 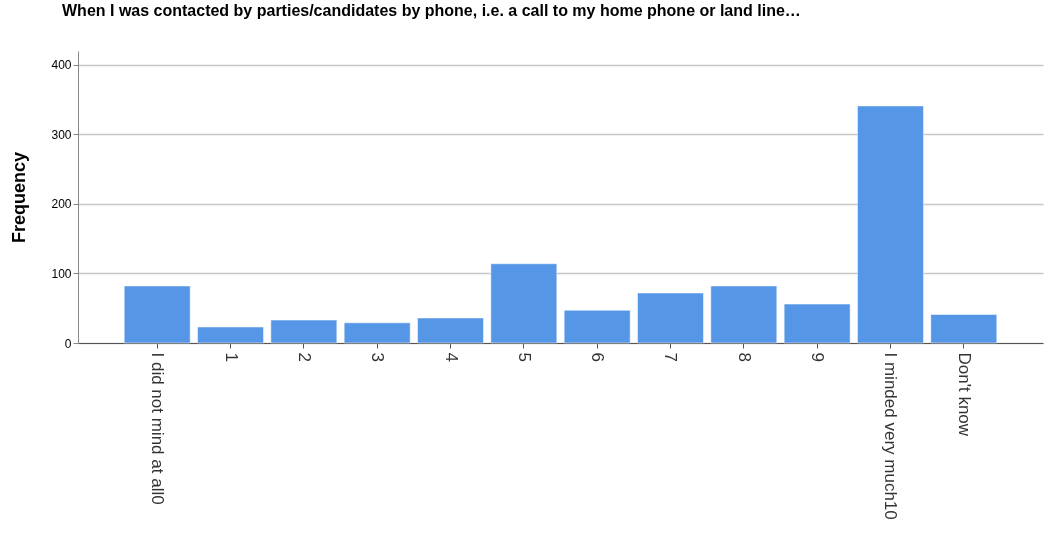 I want to click on x-tick-label: I minded very much10, so click(x=891, y=436).